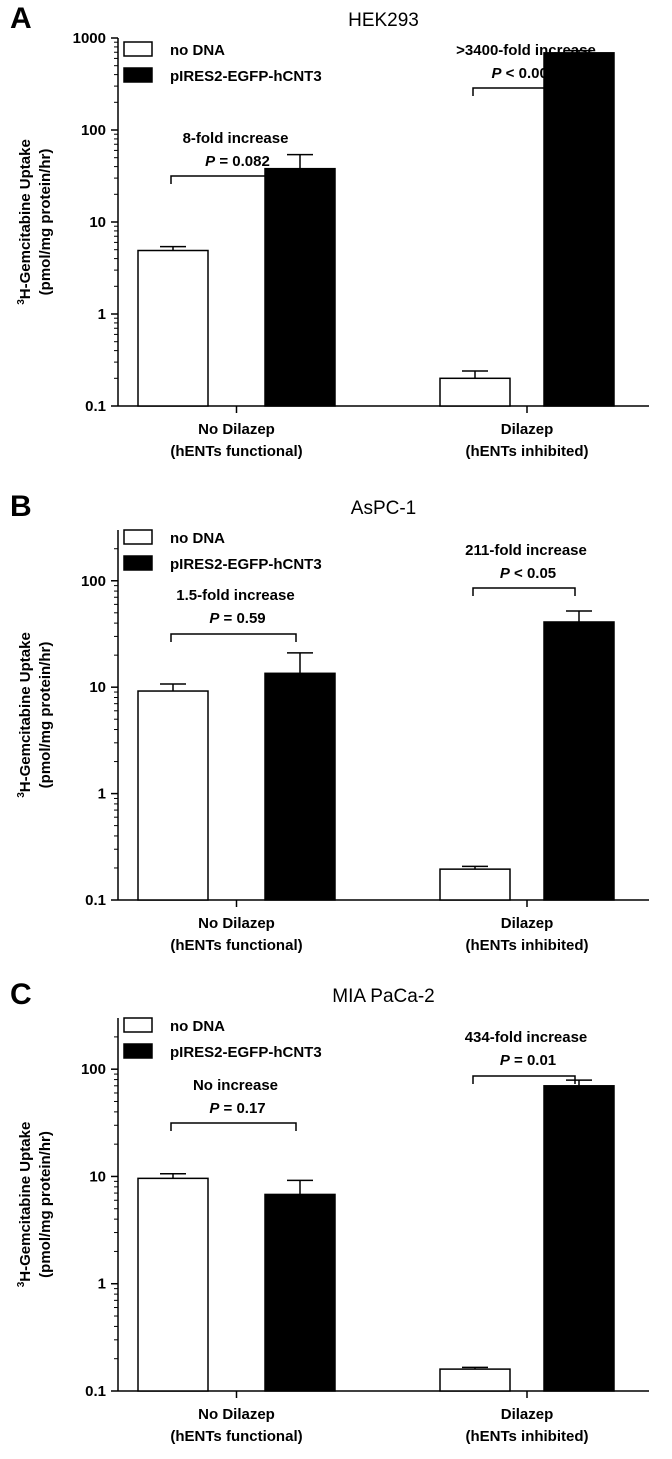  What do you see at coordinates (533, 1060) in the screenshot?
I see `p-value: = 0.01` at bounding box center [533, 1060].